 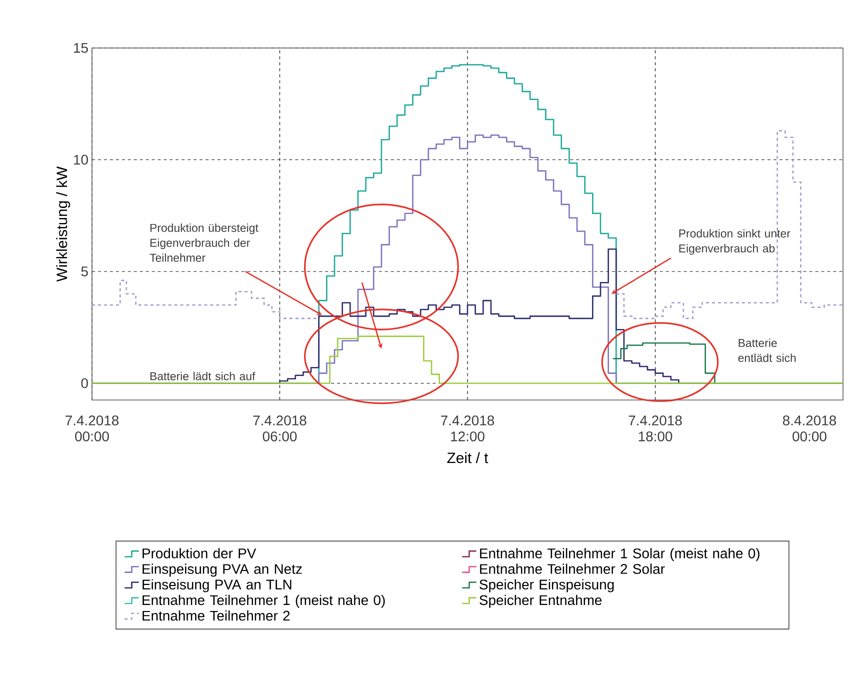 What do you see at coordinates (199, 553) in the screenshot?
I see `legend-label: Produktion der PV` at bounding box center [199, 553].